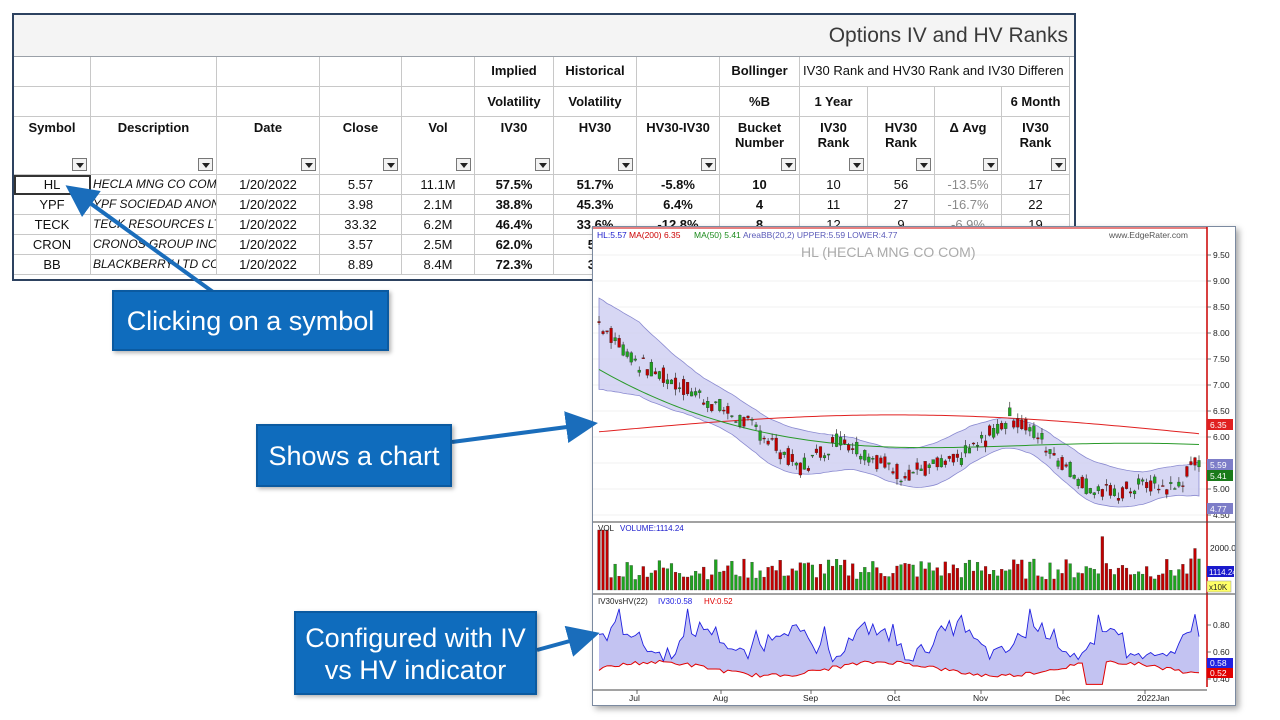  I want to click on table-cell: 11, so click(834, 205).